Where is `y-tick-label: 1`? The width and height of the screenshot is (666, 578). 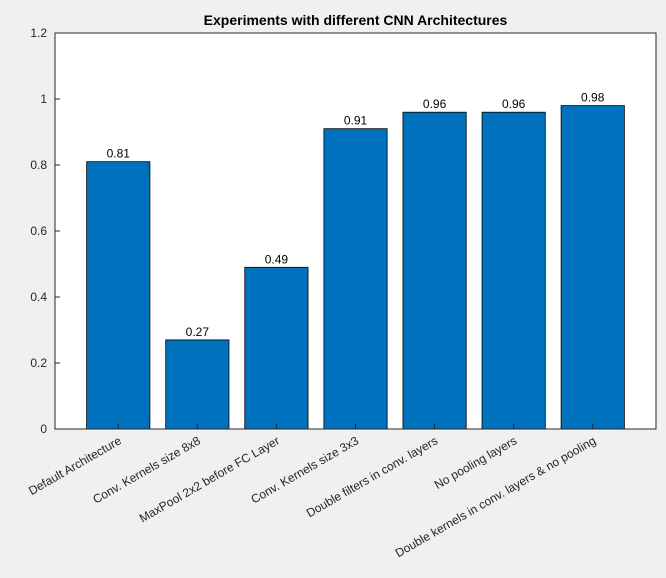
y-tick-label: 1 is located at coordinates (43, 99).